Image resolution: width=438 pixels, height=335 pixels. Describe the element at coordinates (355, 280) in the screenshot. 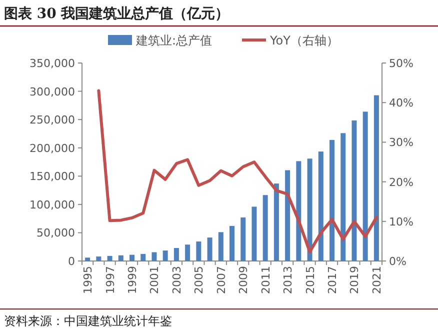

I see `x-tick-label: 2019` at that location.